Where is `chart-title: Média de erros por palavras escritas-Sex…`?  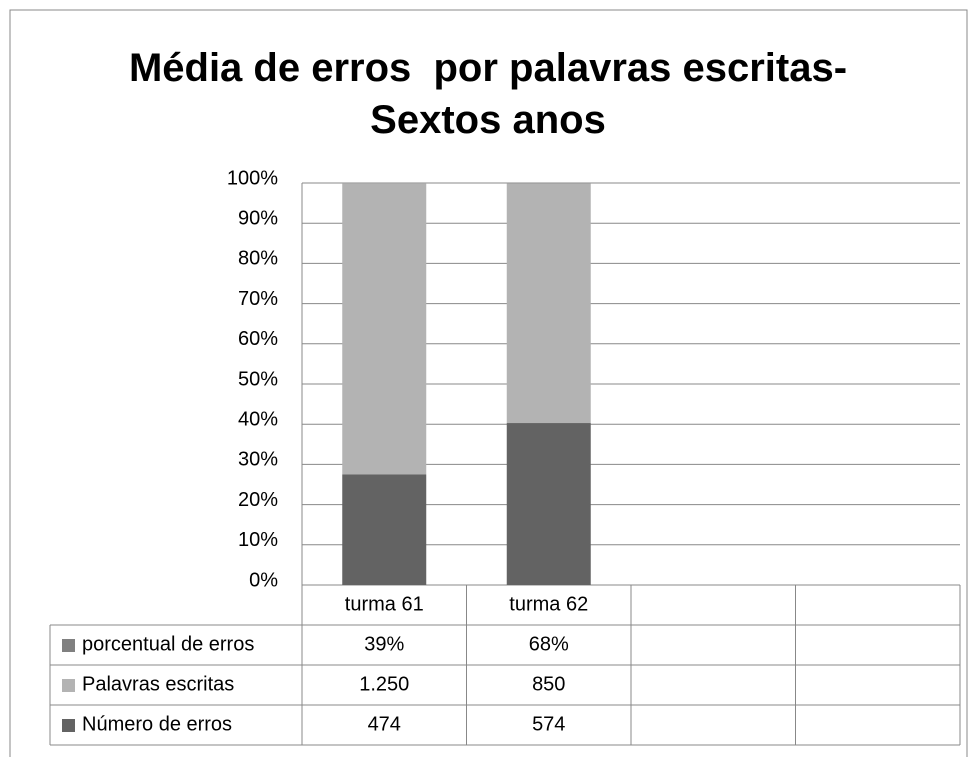 chart-title: Média de erros por palavras escritas-Sex… is located at coordinates (488, 94).